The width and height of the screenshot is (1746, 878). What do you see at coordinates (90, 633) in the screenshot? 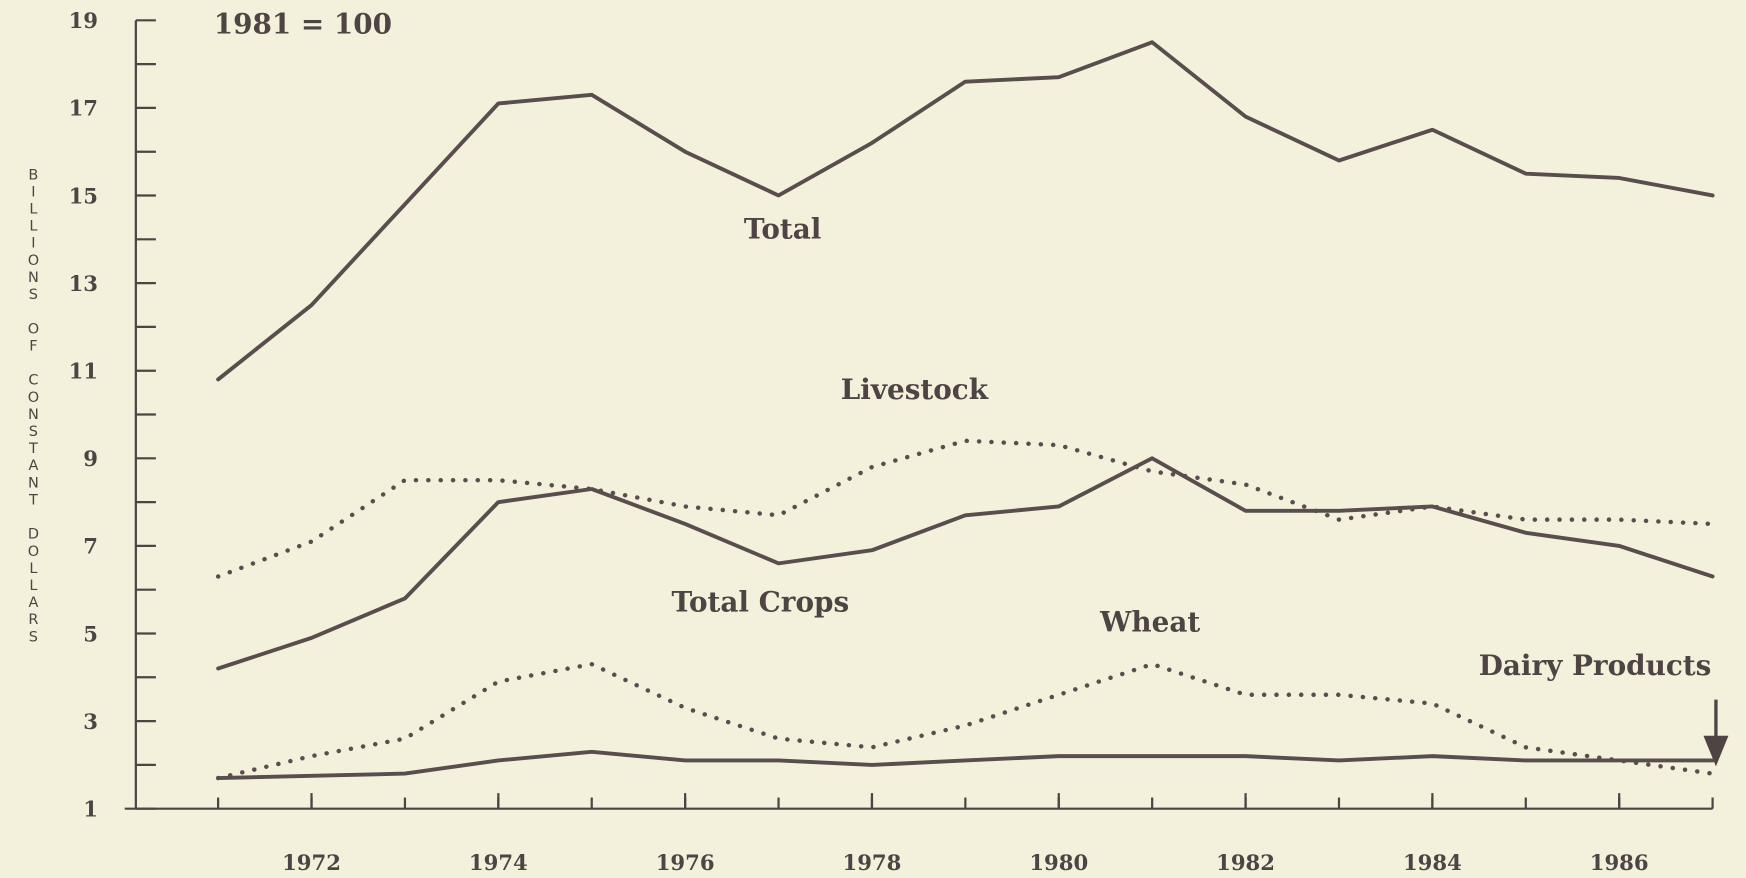
I see `y-tick-label: 5` at bounding box center [90, 633].